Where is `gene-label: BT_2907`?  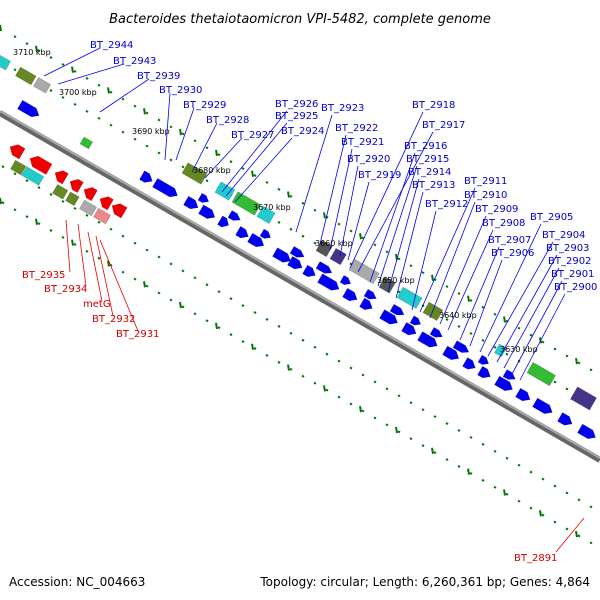
gene-label: BT_2907 is located at coordinates (509, 240).